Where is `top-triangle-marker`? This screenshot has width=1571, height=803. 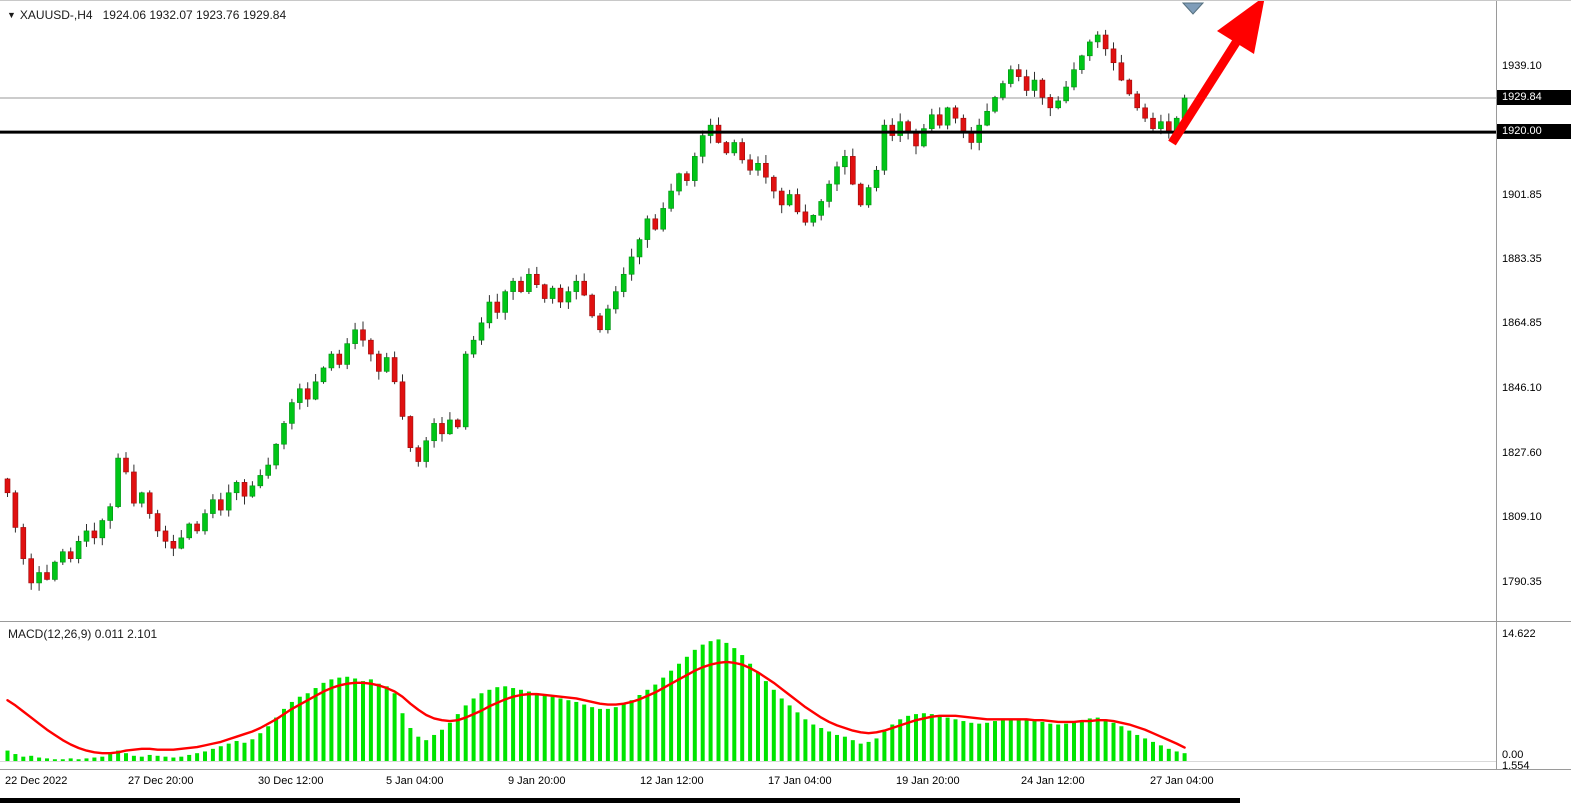
top-triangle-marker is located at coordinates (1193, 8).